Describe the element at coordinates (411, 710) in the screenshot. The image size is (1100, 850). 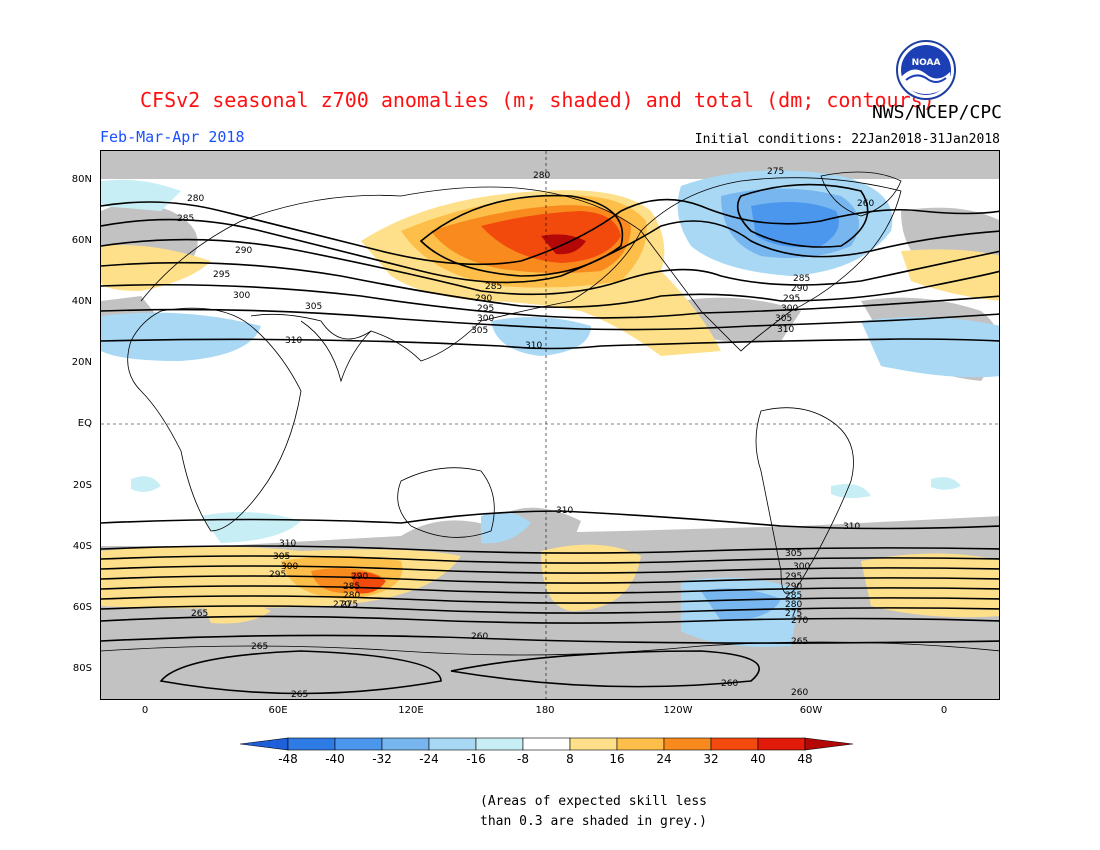
I see `lon-label-120e: 120E` at that location.